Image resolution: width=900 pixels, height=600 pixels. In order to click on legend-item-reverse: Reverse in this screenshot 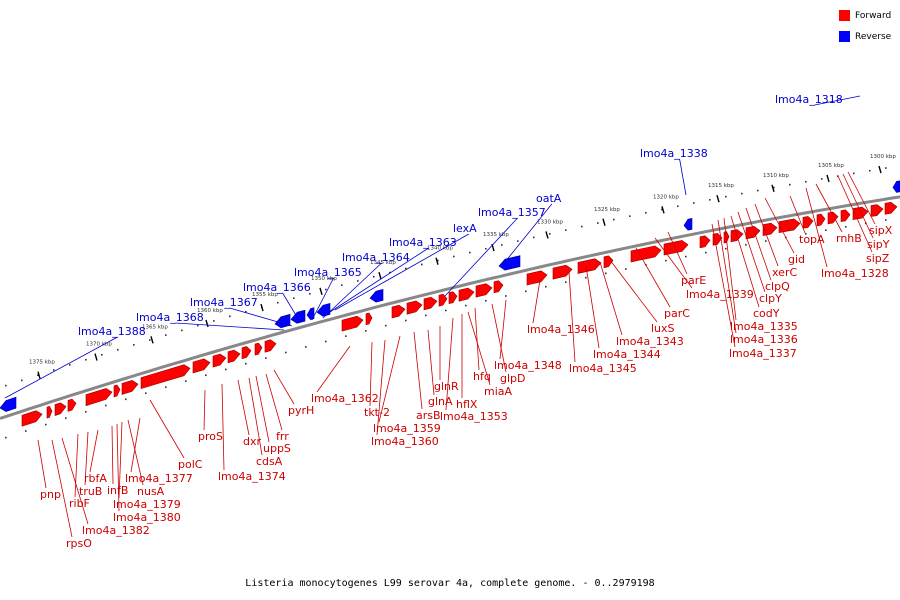, I will do `click(865, 36)`.